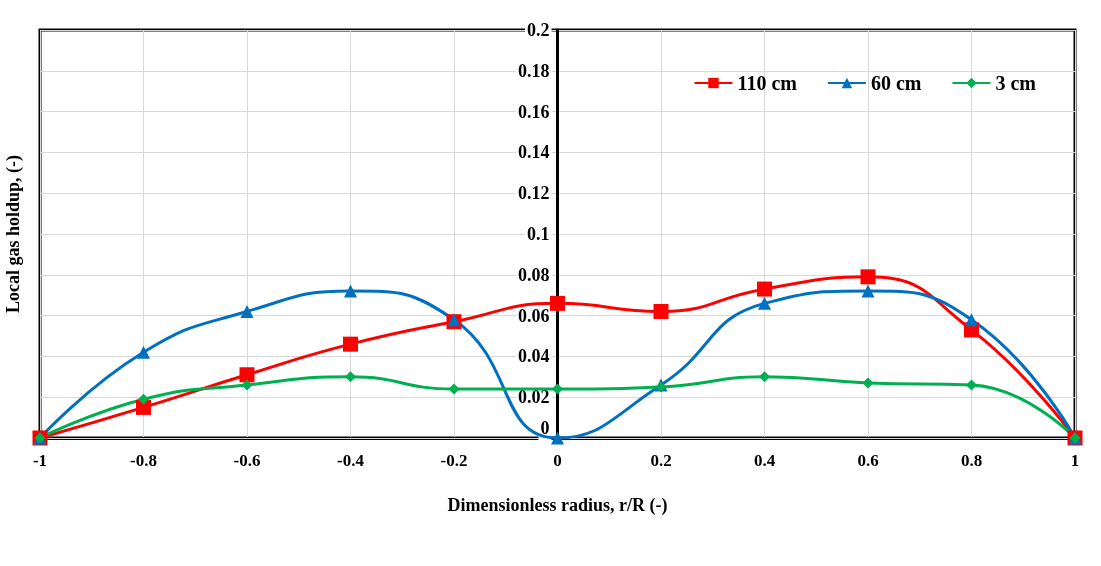 This screenshot has width=1101, height=566. Describe the element at coordinates (661, 460) in the screenshot. I see `x-tick-label: 0.2` at that location.